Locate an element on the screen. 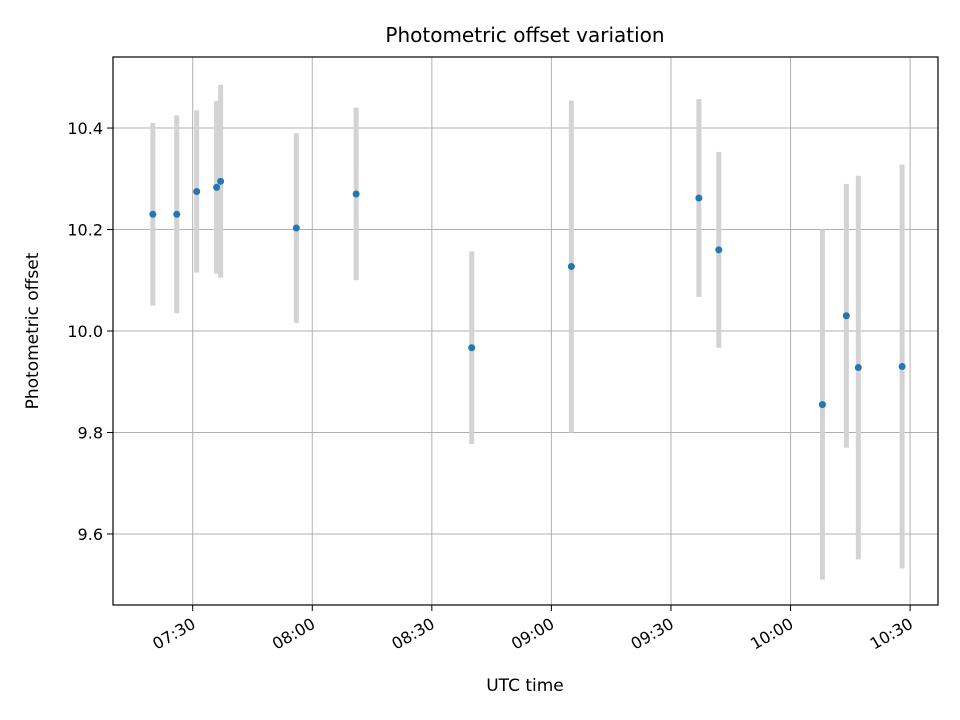  y-tick-label: 10.0 is located at coordinates (85, 331).